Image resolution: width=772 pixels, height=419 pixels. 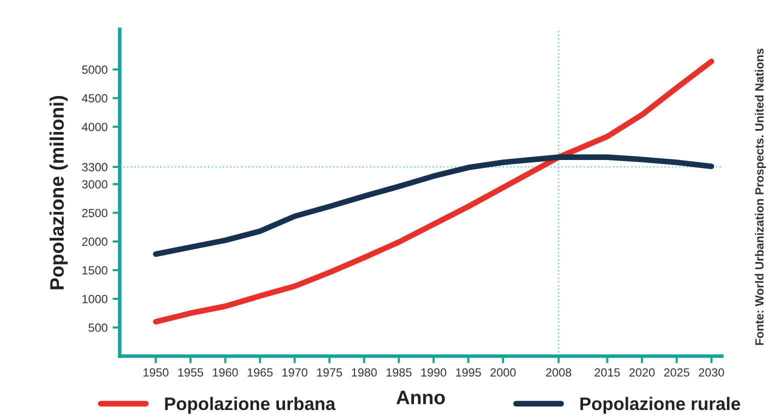 I want to click on y-tick-label: 3000, so click(x=95, y=184).